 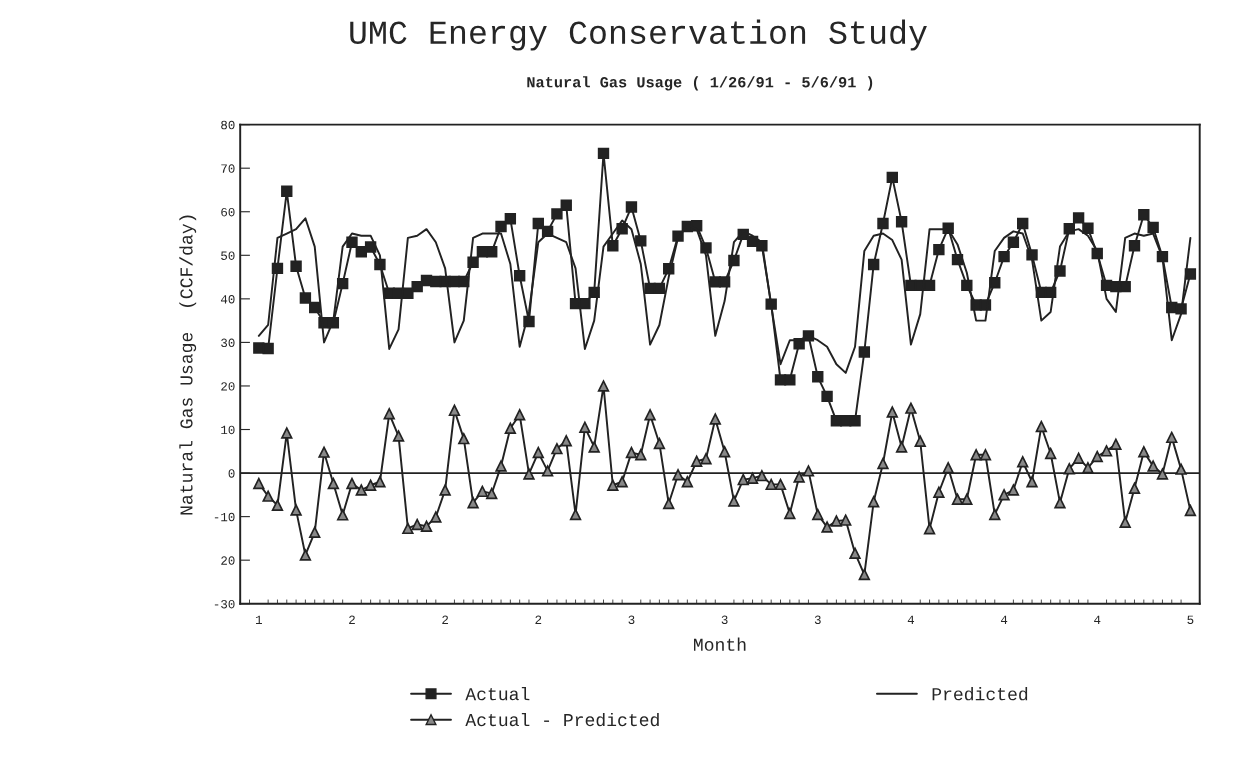 What do you see at coordinates (228, 343) in the screenshot?
I see `y-tick-label: 30` at bounding box center [228, 343].